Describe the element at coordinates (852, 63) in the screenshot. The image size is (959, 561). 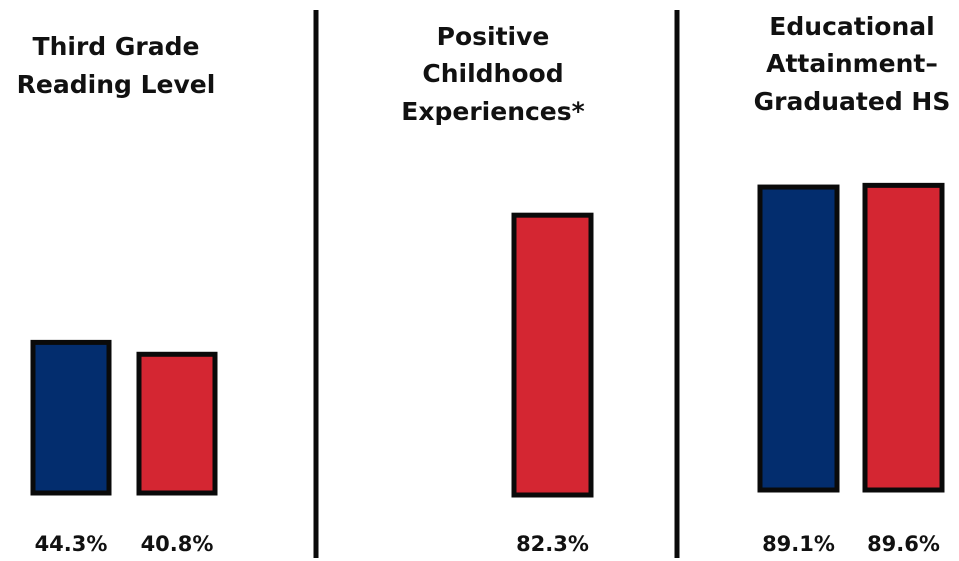
I see `panel-title-line: Attainment–` at that location.